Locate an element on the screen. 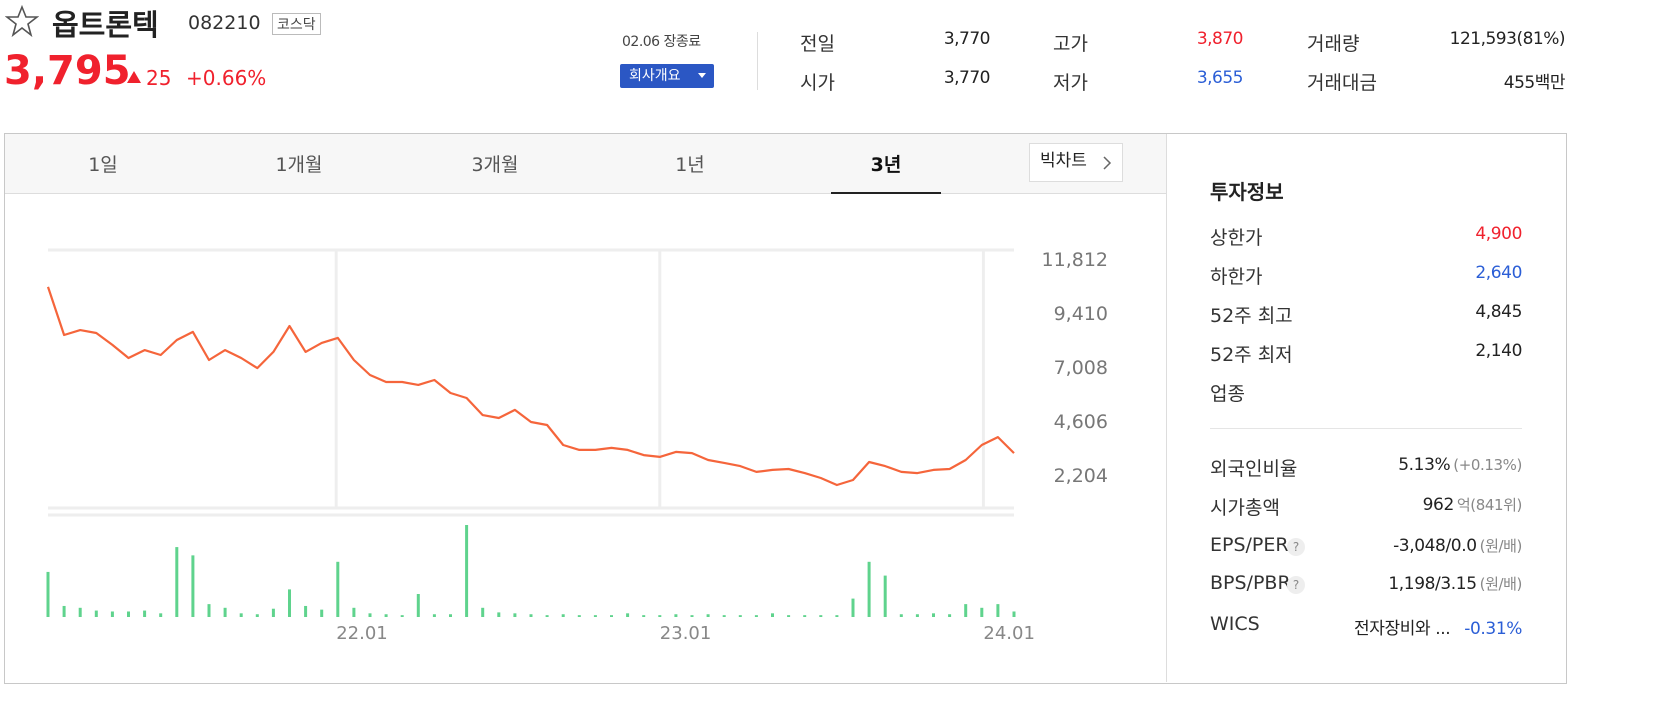 The image size is (1657, 726). period-tab: 3년 is located at coordinates (886, 165).